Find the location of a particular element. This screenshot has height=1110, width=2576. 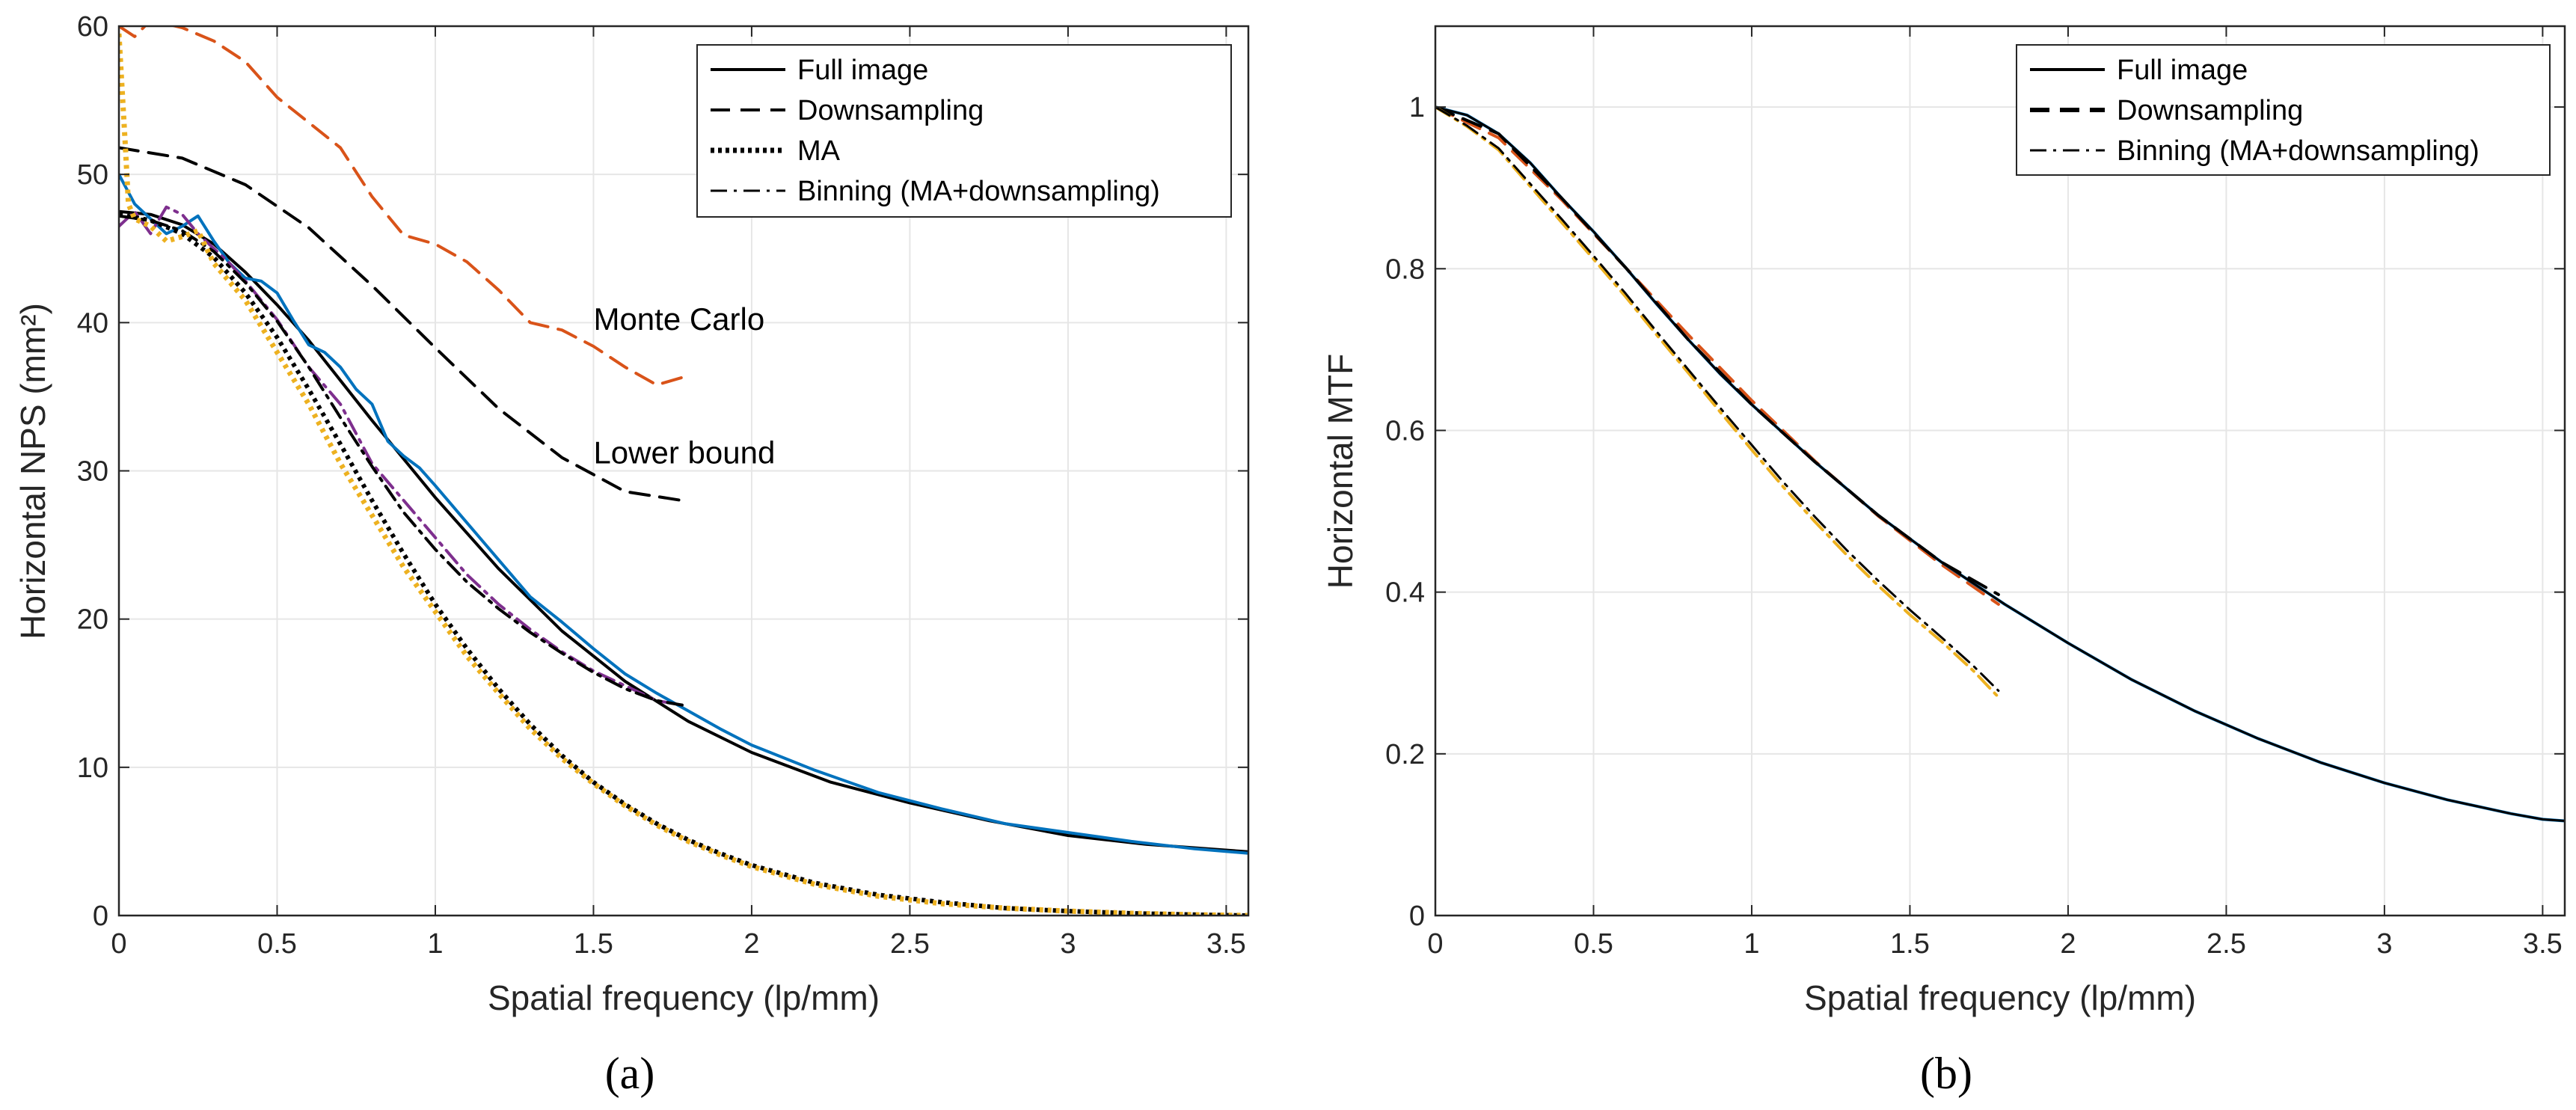

y-tick-label: 40 is located at coordinates (92, 323).